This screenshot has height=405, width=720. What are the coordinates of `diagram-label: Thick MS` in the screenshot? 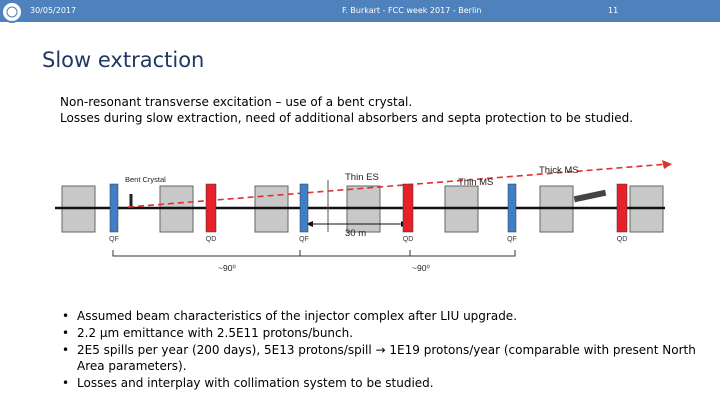 It's located at (559, 170).